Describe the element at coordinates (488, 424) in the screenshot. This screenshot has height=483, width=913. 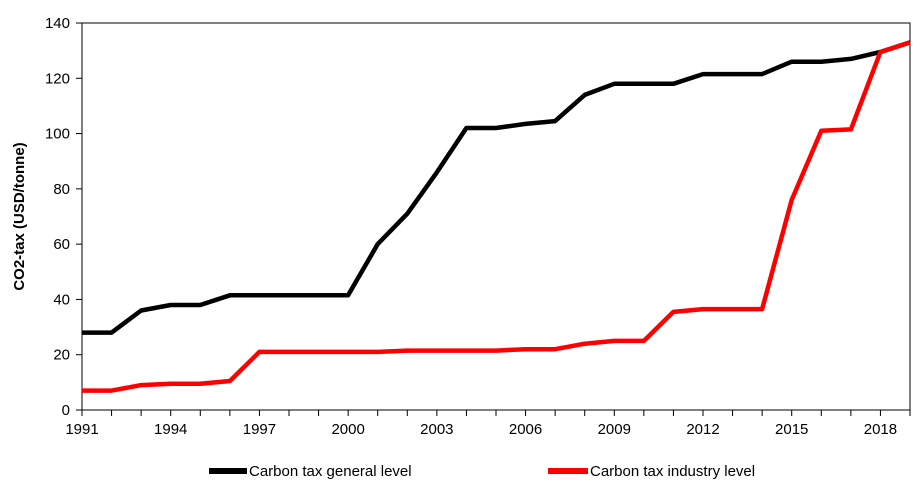
I see `x-axis-ticks: 1991 1994 1997 2000 2003 2006 2009 2012 2015 2018` at that location.